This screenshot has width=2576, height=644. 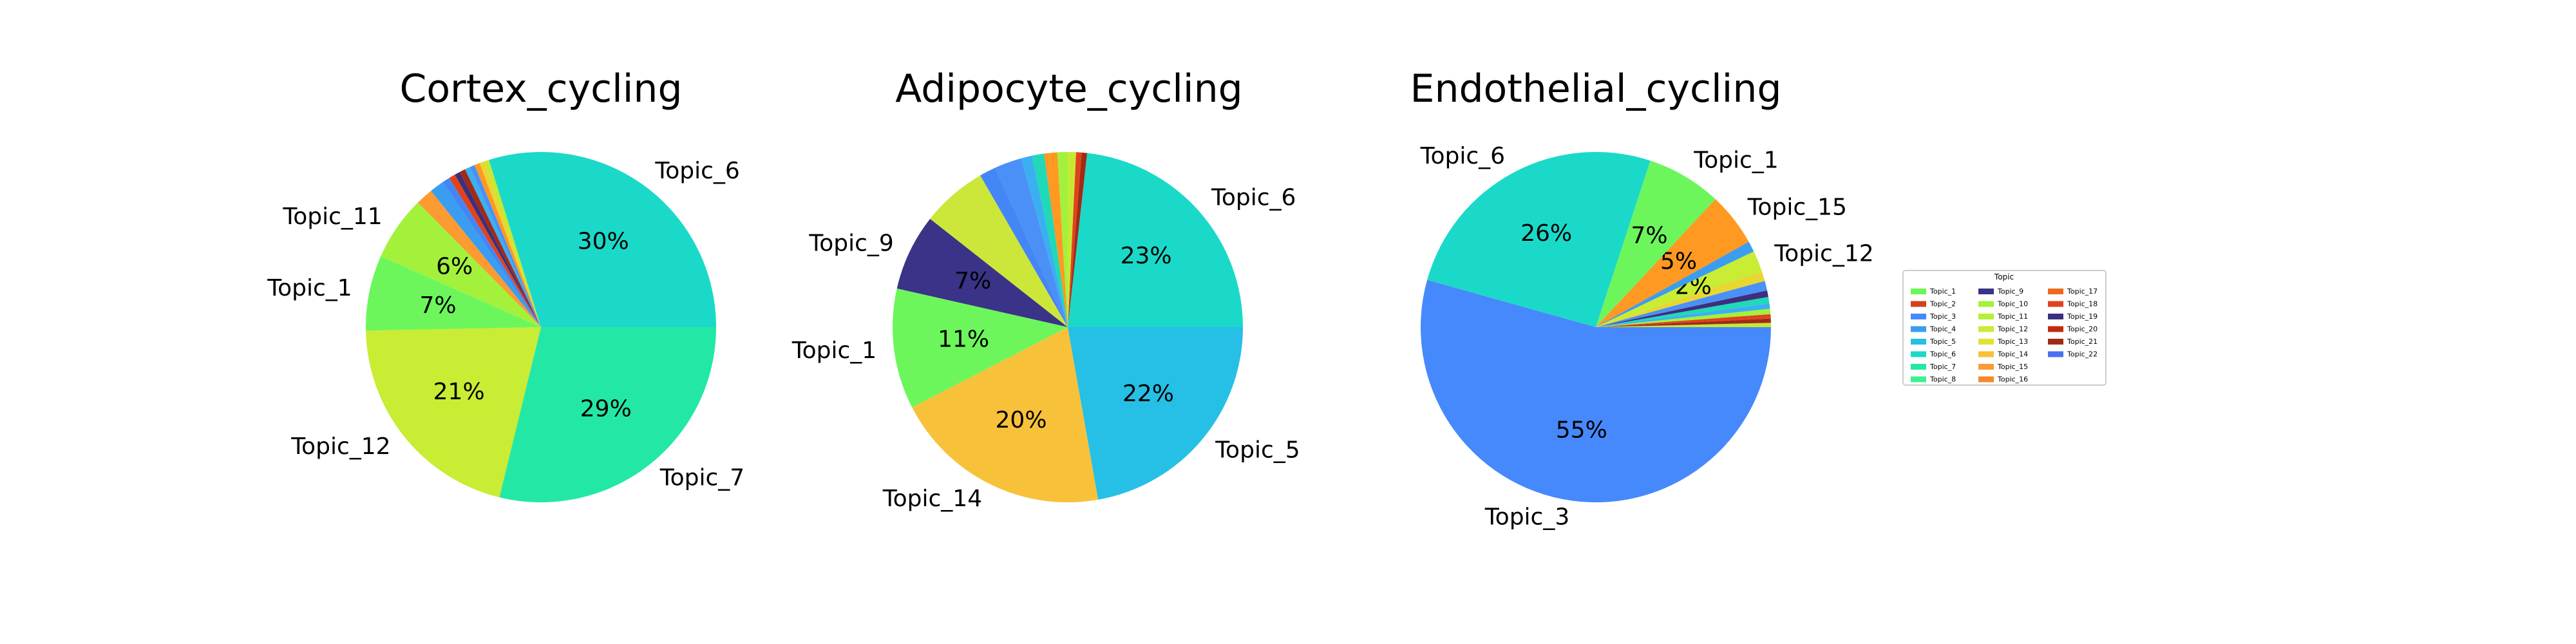 What do you see at coordinates (2012, 367) in the screenshot?
I see `legend-label: Topic_15` at bounding box center [2012, 367].